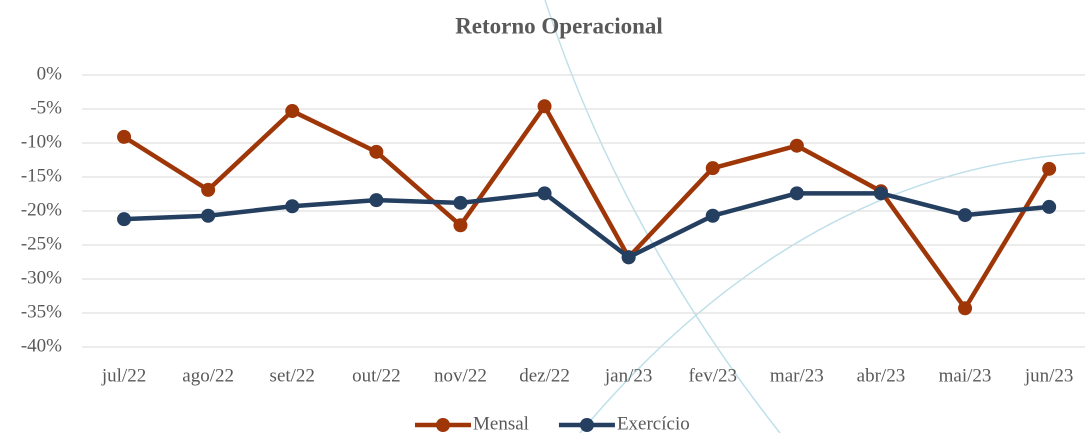 This screenshot has height=433, width=1085. I want to click on y-tick-label: -25%, so click(41, 243).